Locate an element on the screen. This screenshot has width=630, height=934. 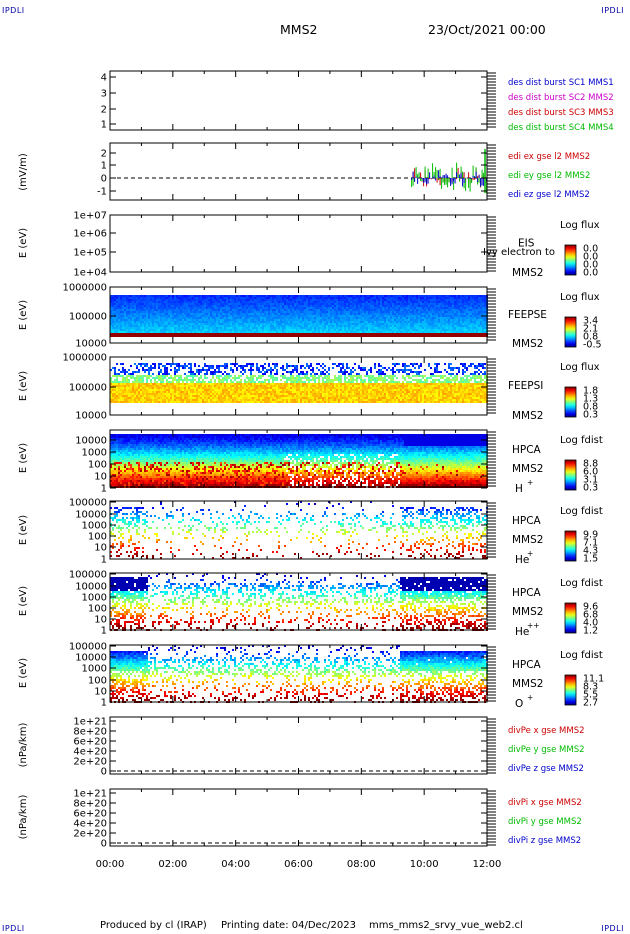
colorbar-tick-label: 0.8 is located at coordinates (590, 337).